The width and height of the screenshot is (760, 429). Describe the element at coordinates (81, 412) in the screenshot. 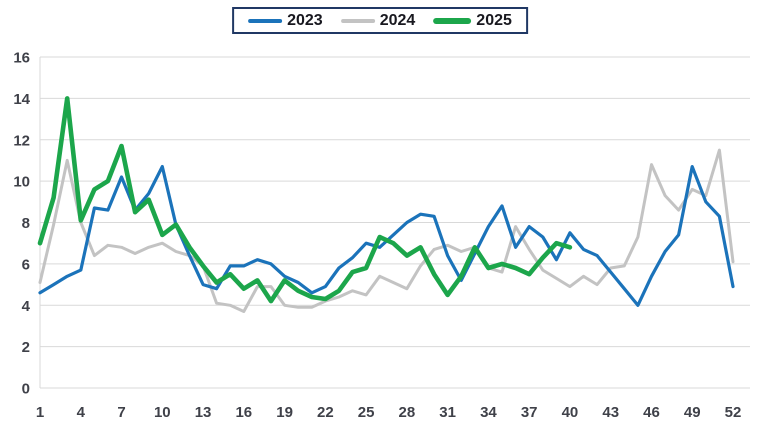

I see `x-axis-label-4: 4` at that location.